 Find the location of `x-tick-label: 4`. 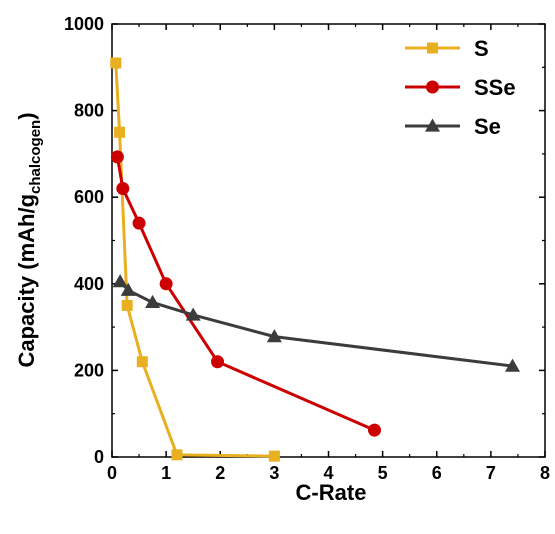

x-tick-label: 4 is located at coordinates (328, 473).